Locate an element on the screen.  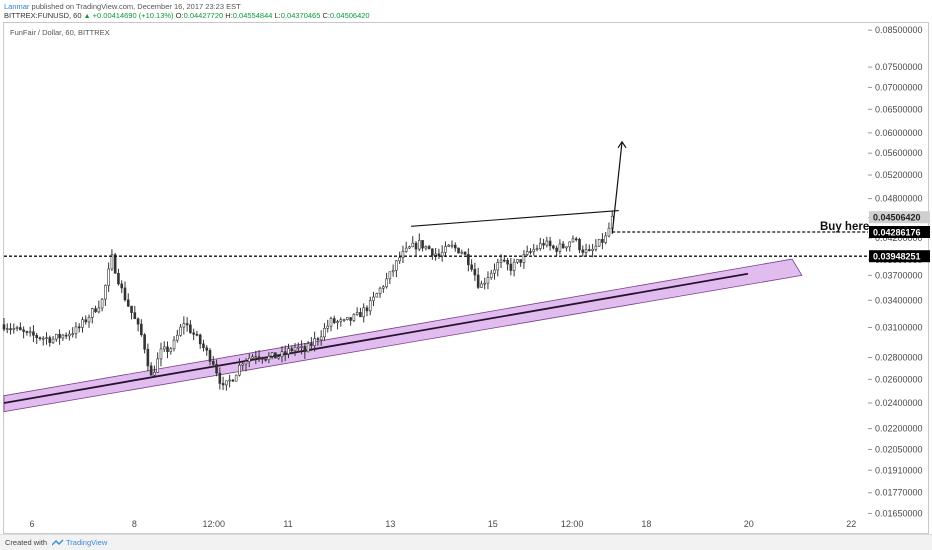
x-tick-label: 12:00 is located at coordinates (572, 524).